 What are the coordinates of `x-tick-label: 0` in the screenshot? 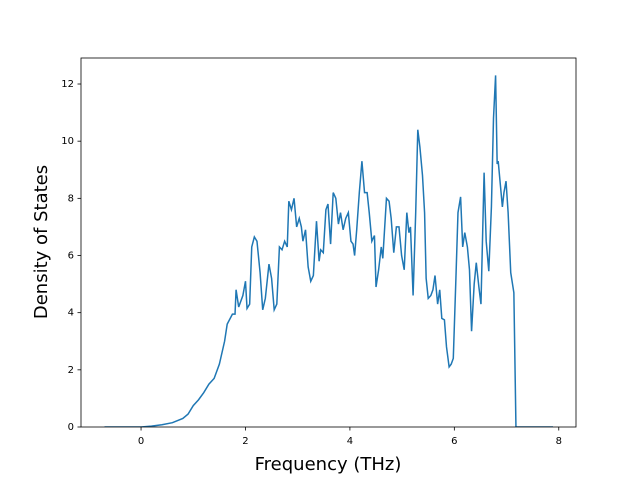 It's located at (141, 441).